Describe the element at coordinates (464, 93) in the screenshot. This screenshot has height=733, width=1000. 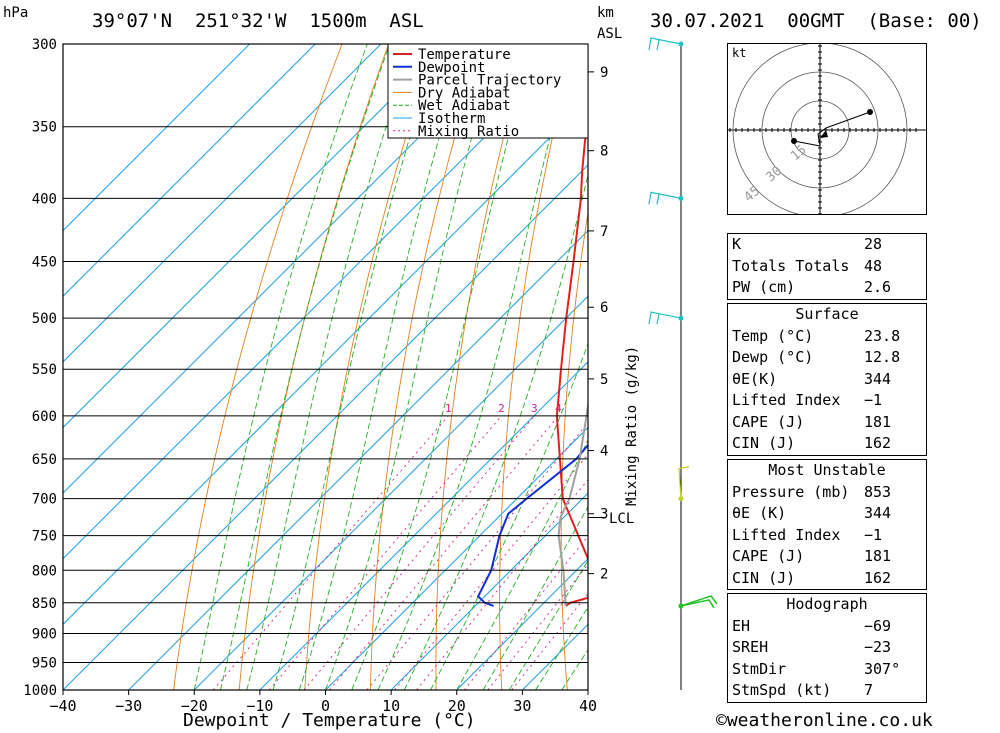
I see `legend-label: Dry Adiabat` at that location.